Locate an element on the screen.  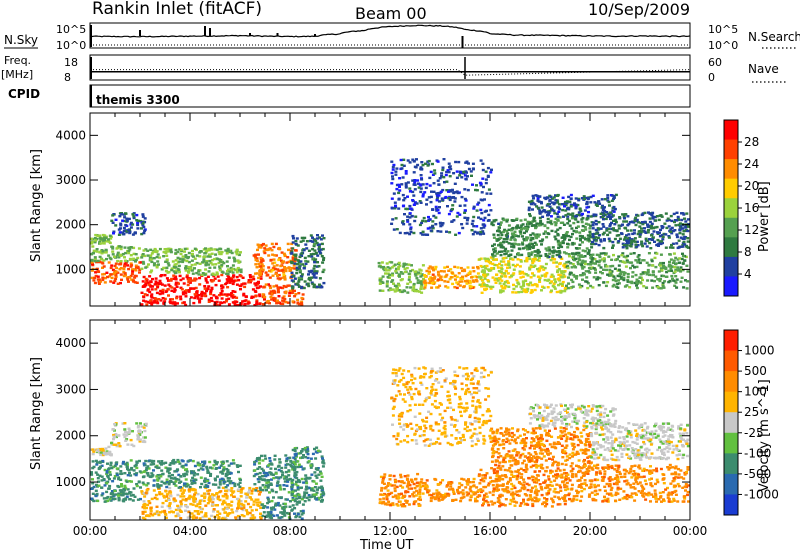
freq-tick-top: 18 is located at coordinates (71, 62).